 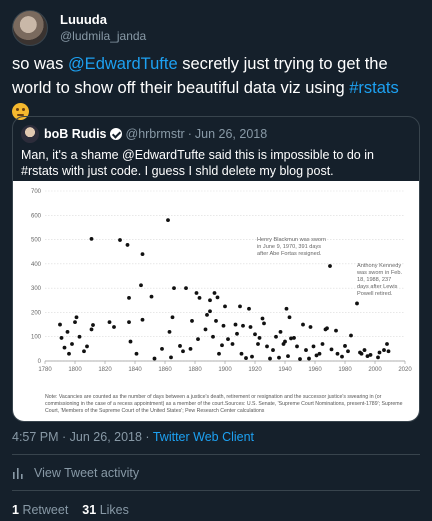 What do you see at coordinates (375, 294) in the screenshot?
I see `chart-annotation: Powell retired.` at bounding box center [375, 294].